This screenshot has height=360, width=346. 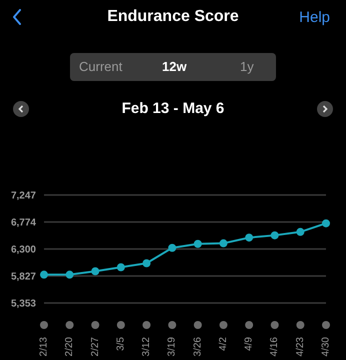 What do you see at coordinates (314, 17) in the screenshot?
I see `text: Help` at bounding box center [314, 17].